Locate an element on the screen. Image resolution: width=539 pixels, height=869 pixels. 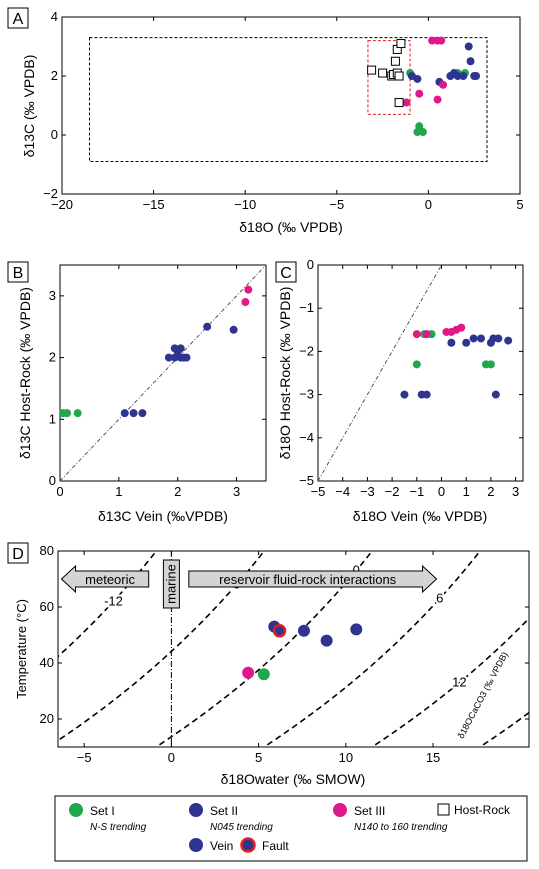
panel-c-x-tick-label: 3 is located at coordinates (515, 491).